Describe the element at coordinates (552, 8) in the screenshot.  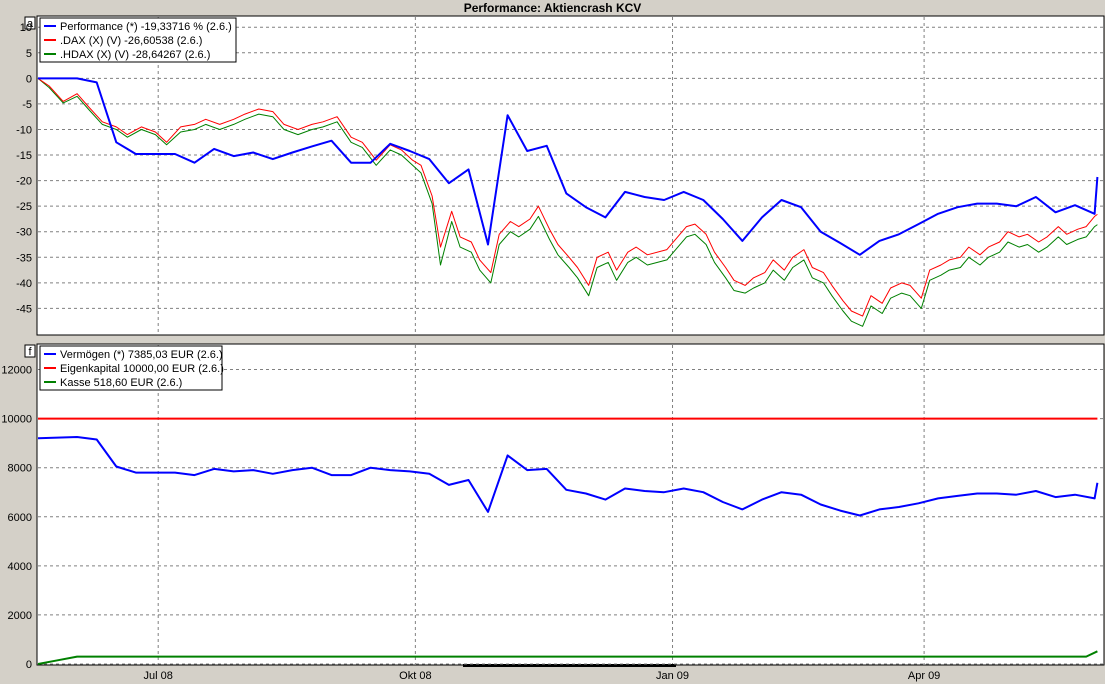
I see `chart-title: Performance: Aktiencrash KCV` at that location.